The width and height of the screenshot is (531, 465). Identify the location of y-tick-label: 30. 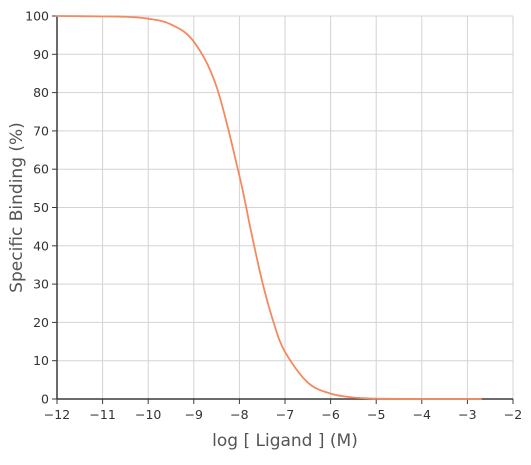
(41, 284).